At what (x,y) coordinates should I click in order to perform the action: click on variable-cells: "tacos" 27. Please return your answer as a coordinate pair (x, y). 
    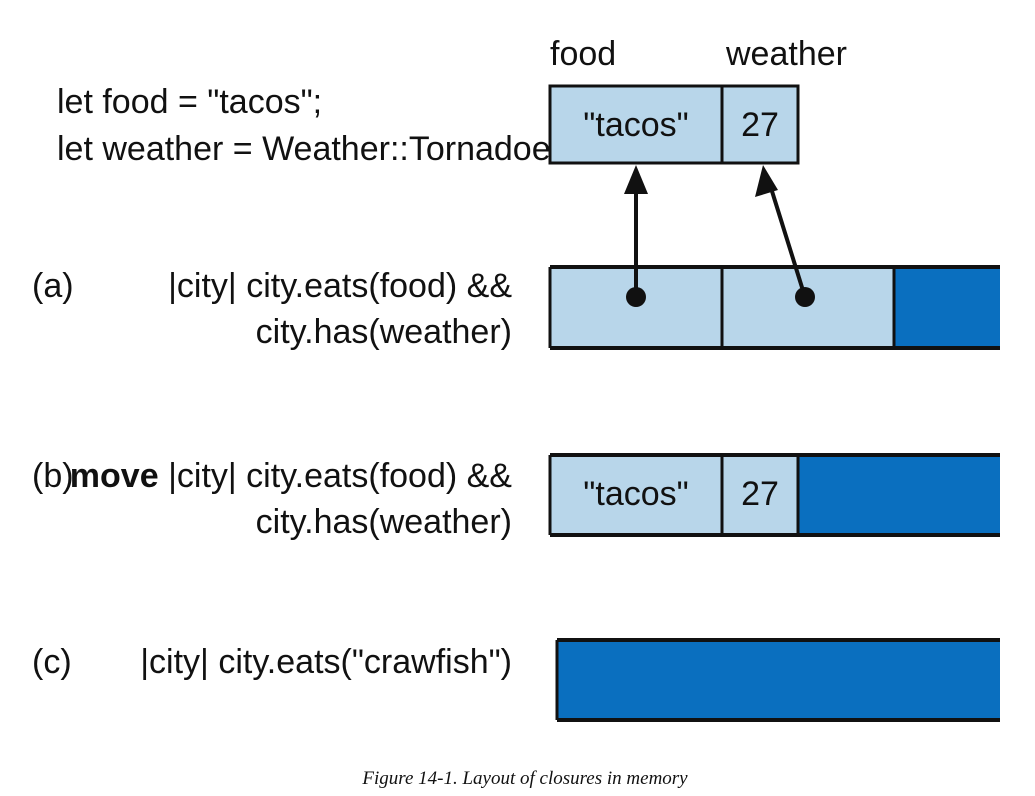
    Looking at the image, I should click on (674, 124).